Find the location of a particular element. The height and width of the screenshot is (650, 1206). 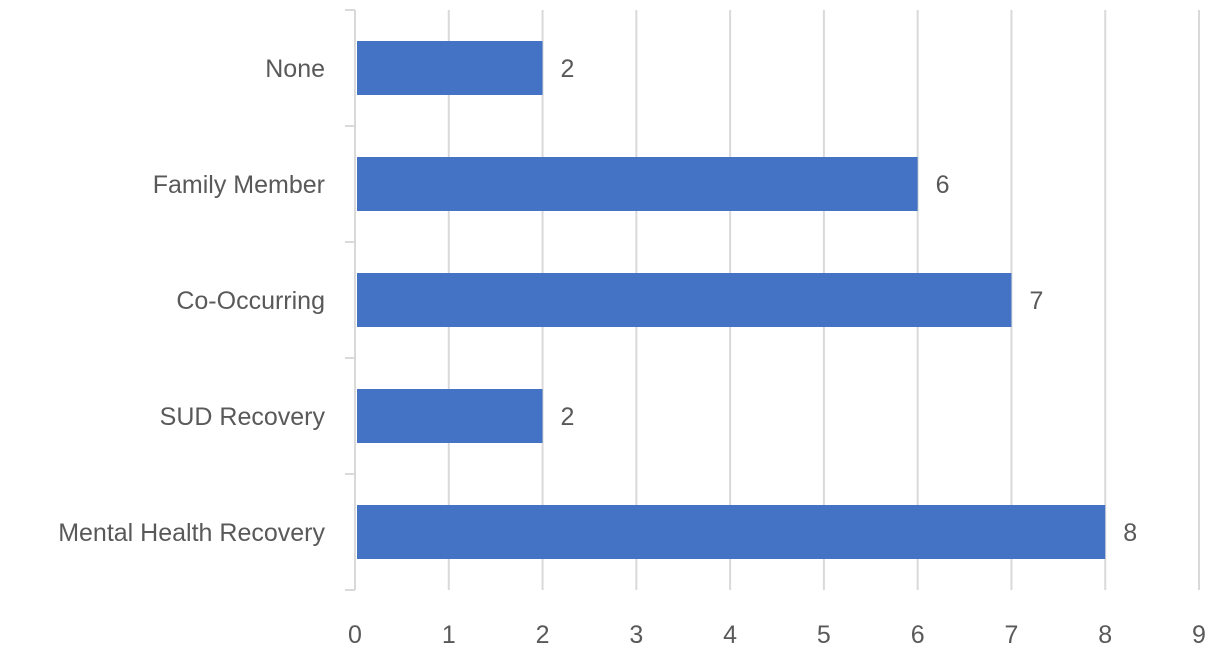

x-tick-label: 7 is located at coordinates (1011, 633).